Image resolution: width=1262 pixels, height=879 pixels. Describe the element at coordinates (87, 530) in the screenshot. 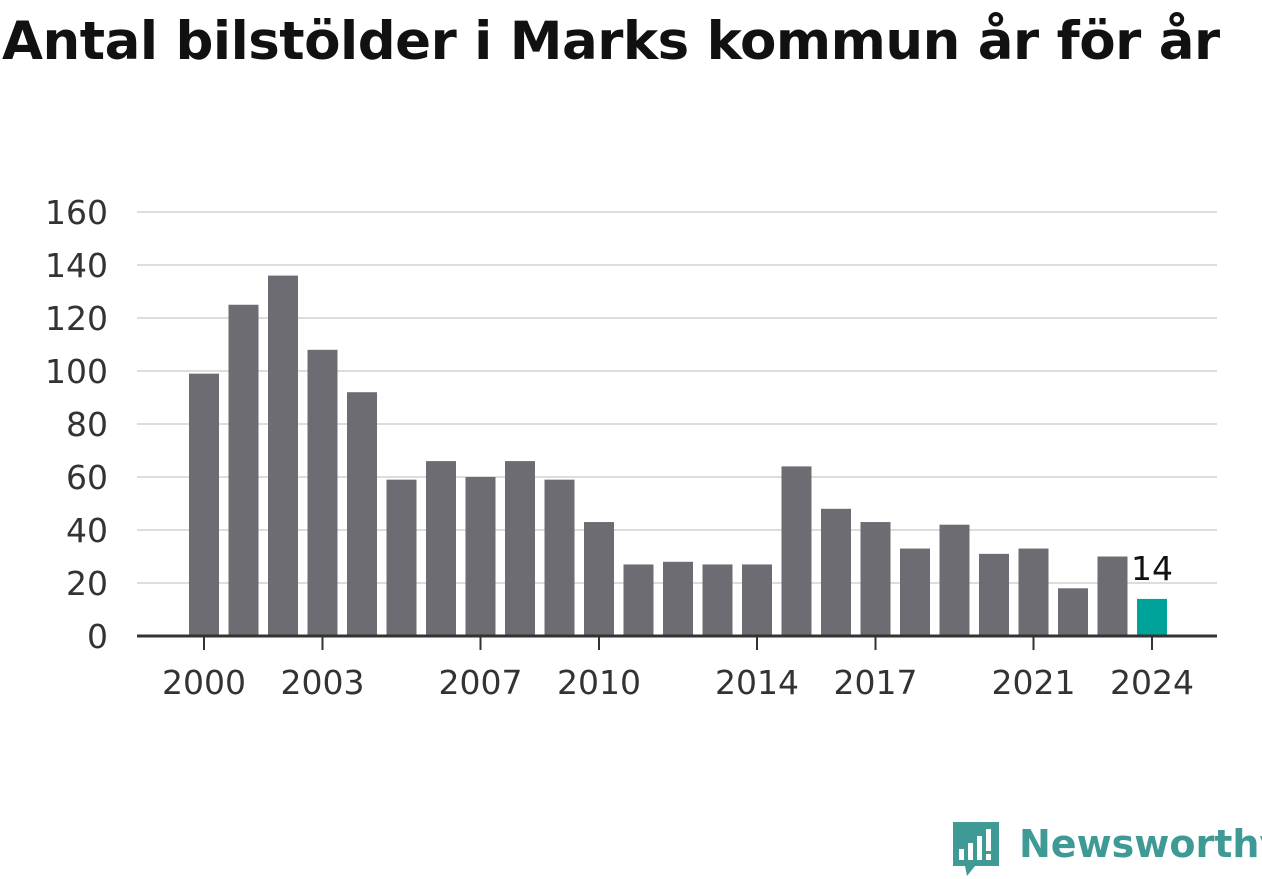

I see `y-tick-label: 40` at that location.